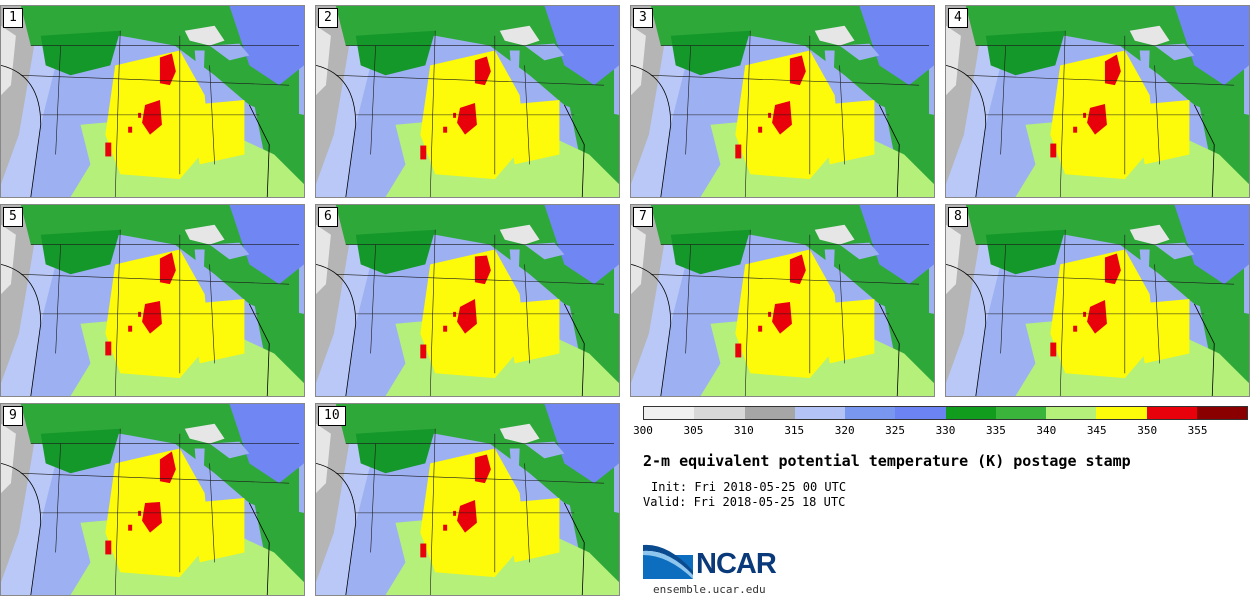  What do you see at coordinates (782, 101) in the screenshot?
I see `postage-stamp-panel: 3` at bounding box center [782, 101].